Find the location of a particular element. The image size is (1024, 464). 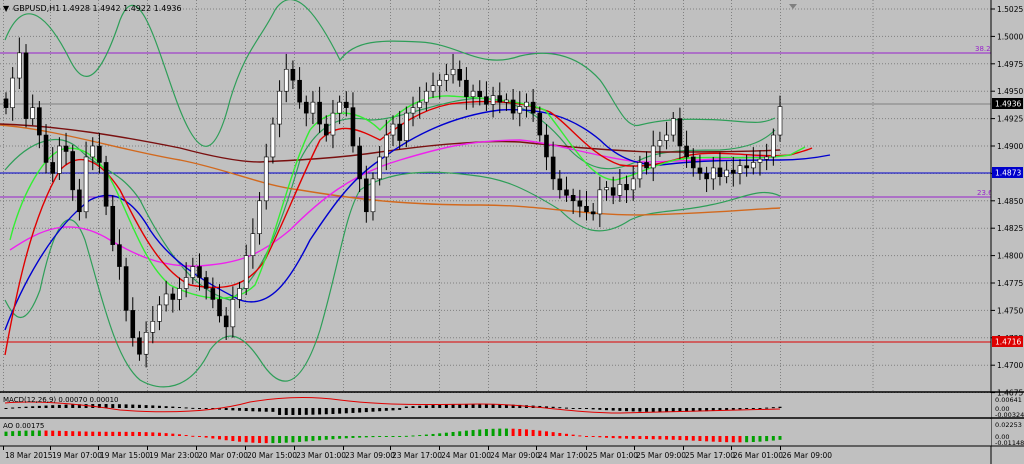

time-tick-label: 25 Mar 17:00 is located at coordinates (710, 455).